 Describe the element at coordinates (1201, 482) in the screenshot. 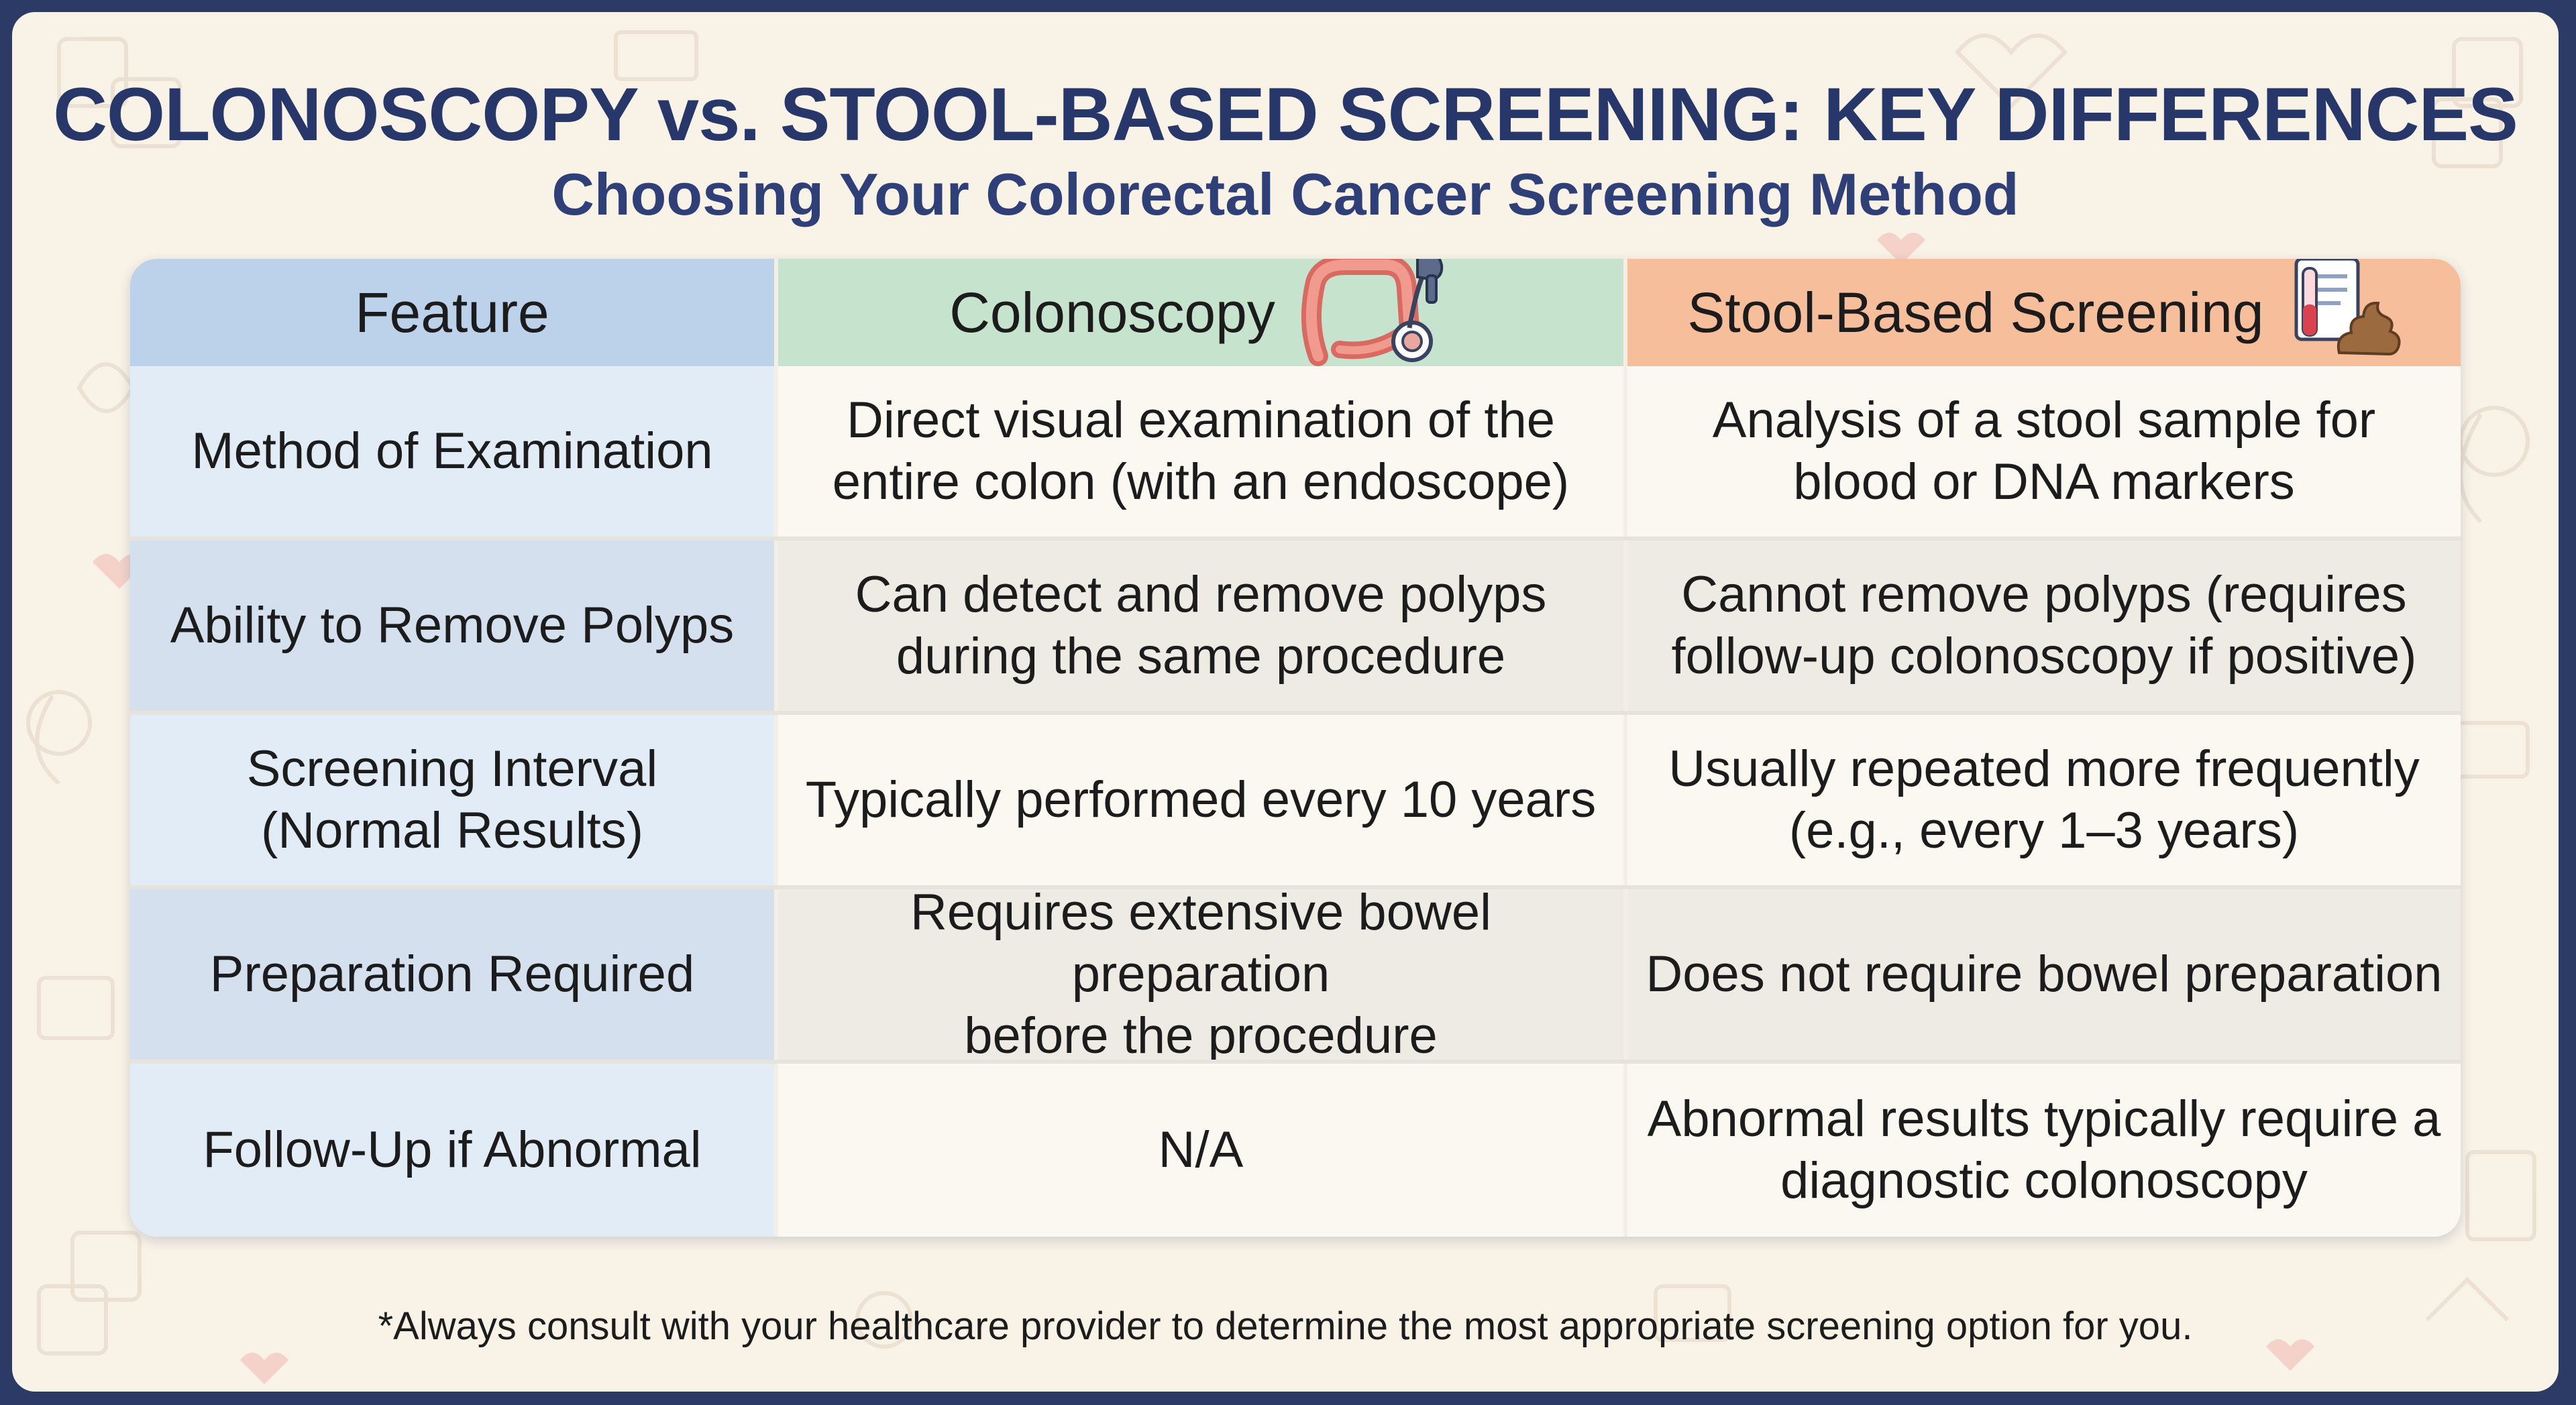

I see `cell-text-line: entire colon (with an endoscope)` at that location.